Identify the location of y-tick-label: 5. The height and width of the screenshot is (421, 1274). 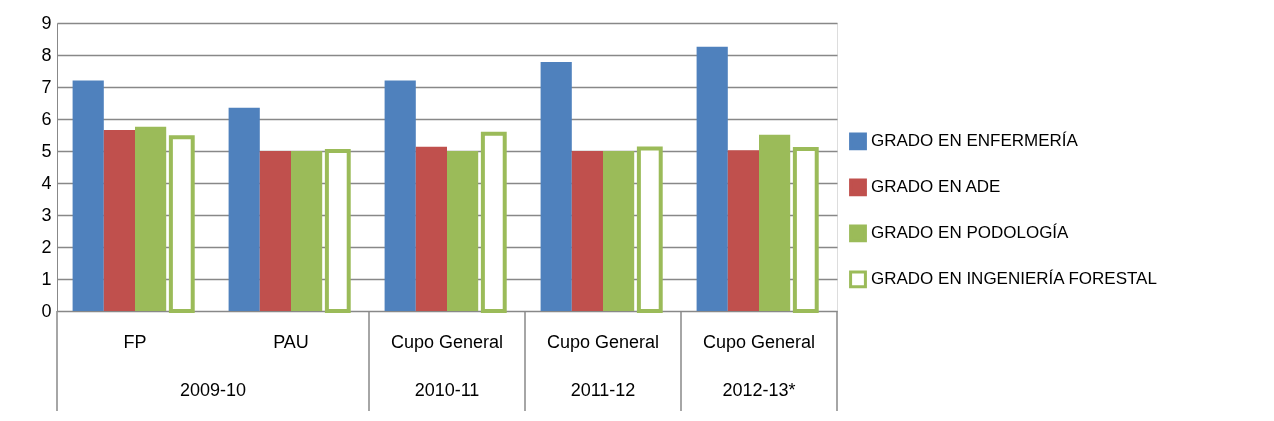
(46, 150).